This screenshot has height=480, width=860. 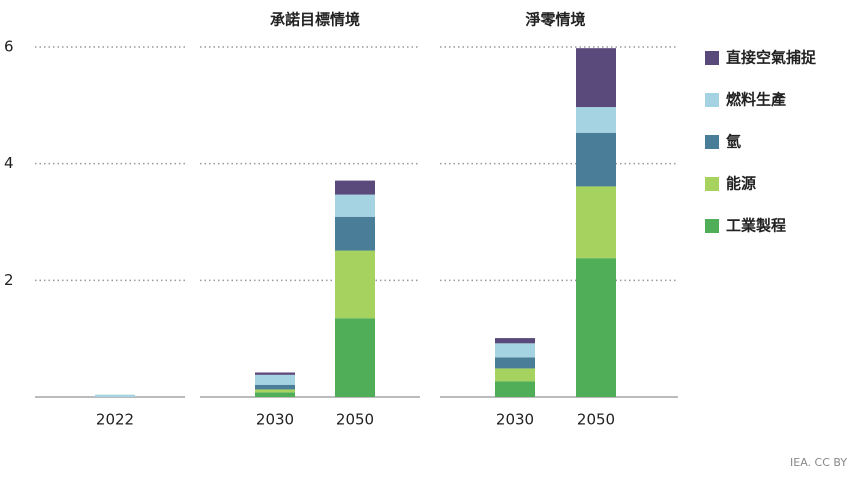 I want to click on y-tick-label: 6, so click(x=9, y=47).